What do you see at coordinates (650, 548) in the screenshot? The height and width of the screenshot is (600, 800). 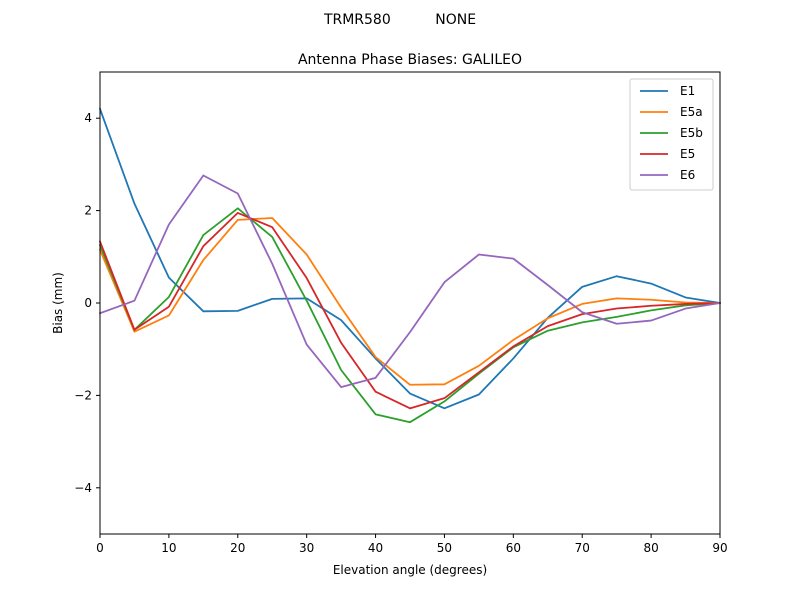 I see `x-tick-label: 80` at bounding box center [650, 548].